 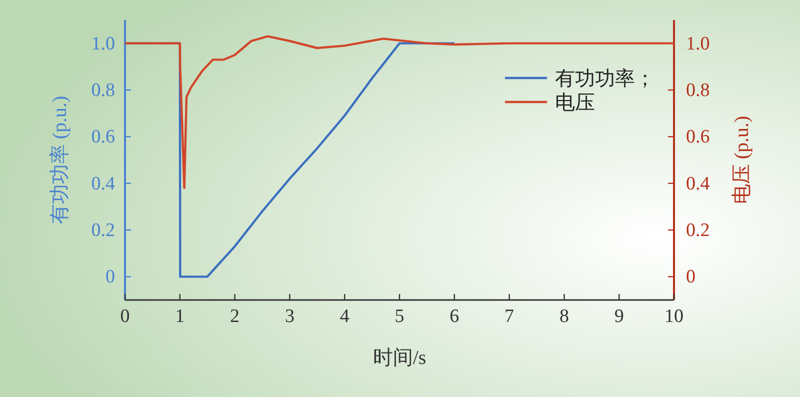 What do you see at coordinates (125, 316) in the screenshot?
I see `x-tick-label: 0` at bounding box center [125, 316].